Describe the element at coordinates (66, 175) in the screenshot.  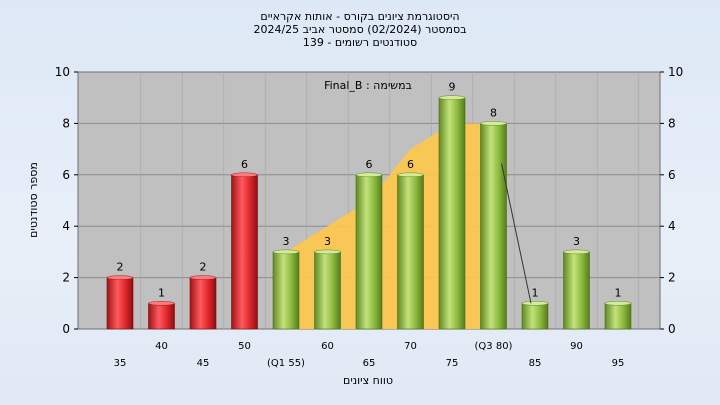
I see `y-tick-label: 6` at that location.